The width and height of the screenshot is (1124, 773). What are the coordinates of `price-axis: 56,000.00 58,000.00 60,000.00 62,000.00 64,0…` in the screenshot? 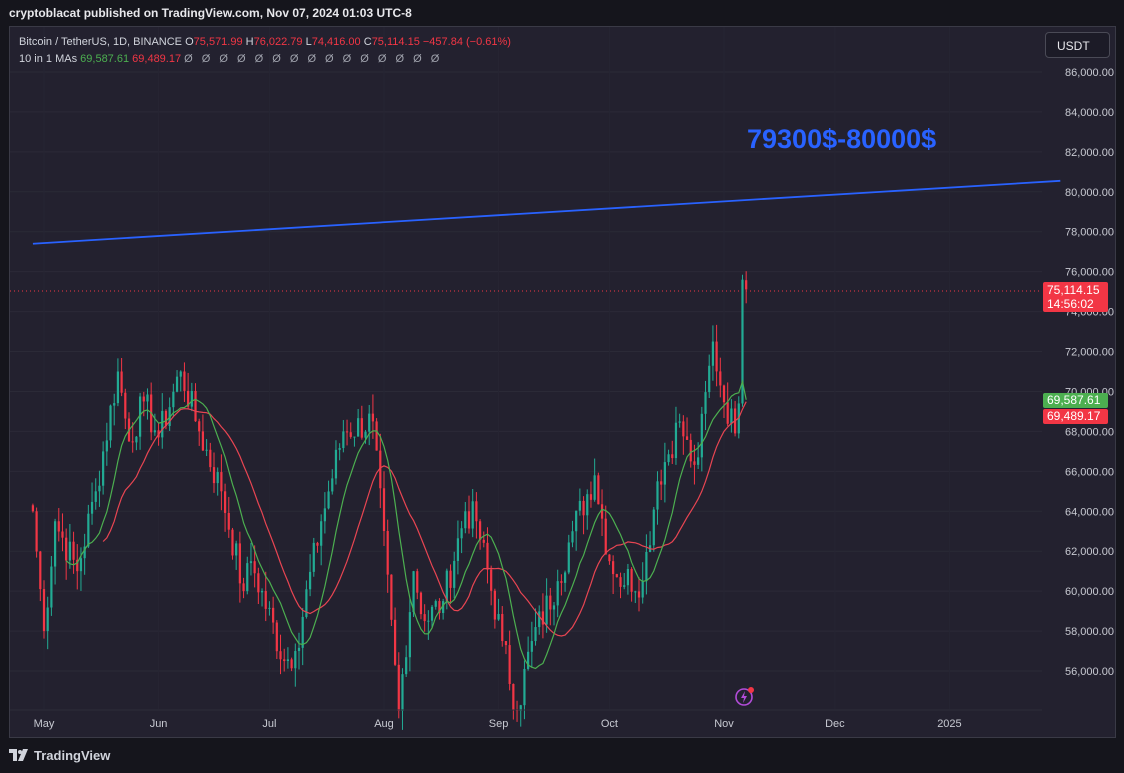 It's located at (1089, 372).